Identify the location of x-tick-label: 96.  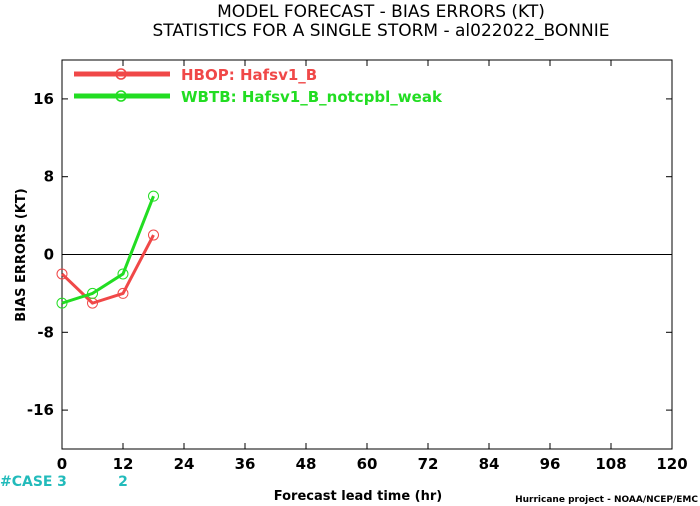
(550, 464).